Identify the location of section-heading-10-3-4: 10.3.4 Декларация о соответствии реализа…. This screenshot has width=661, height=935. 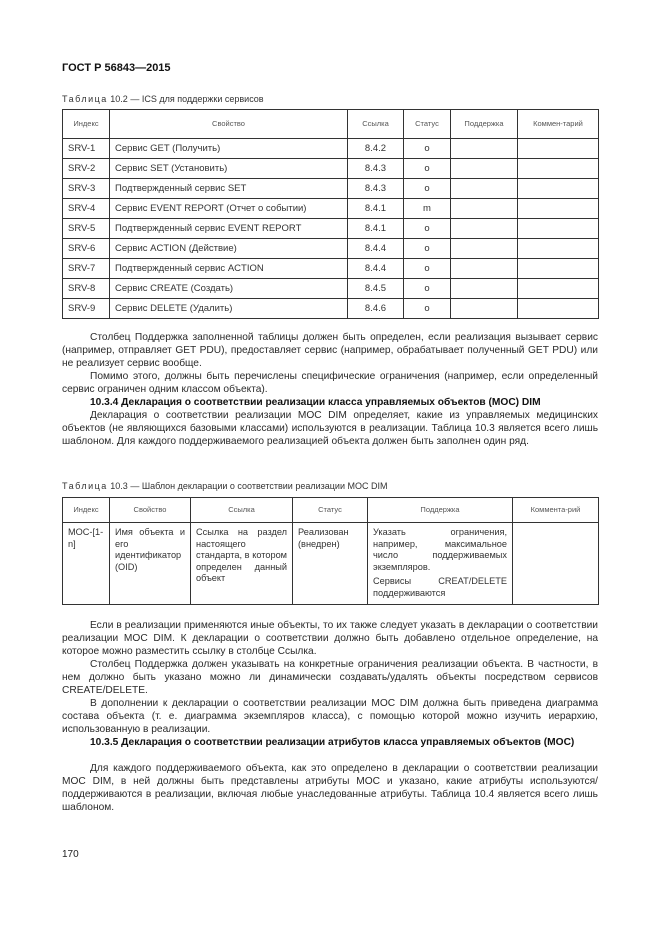
(315, 402).